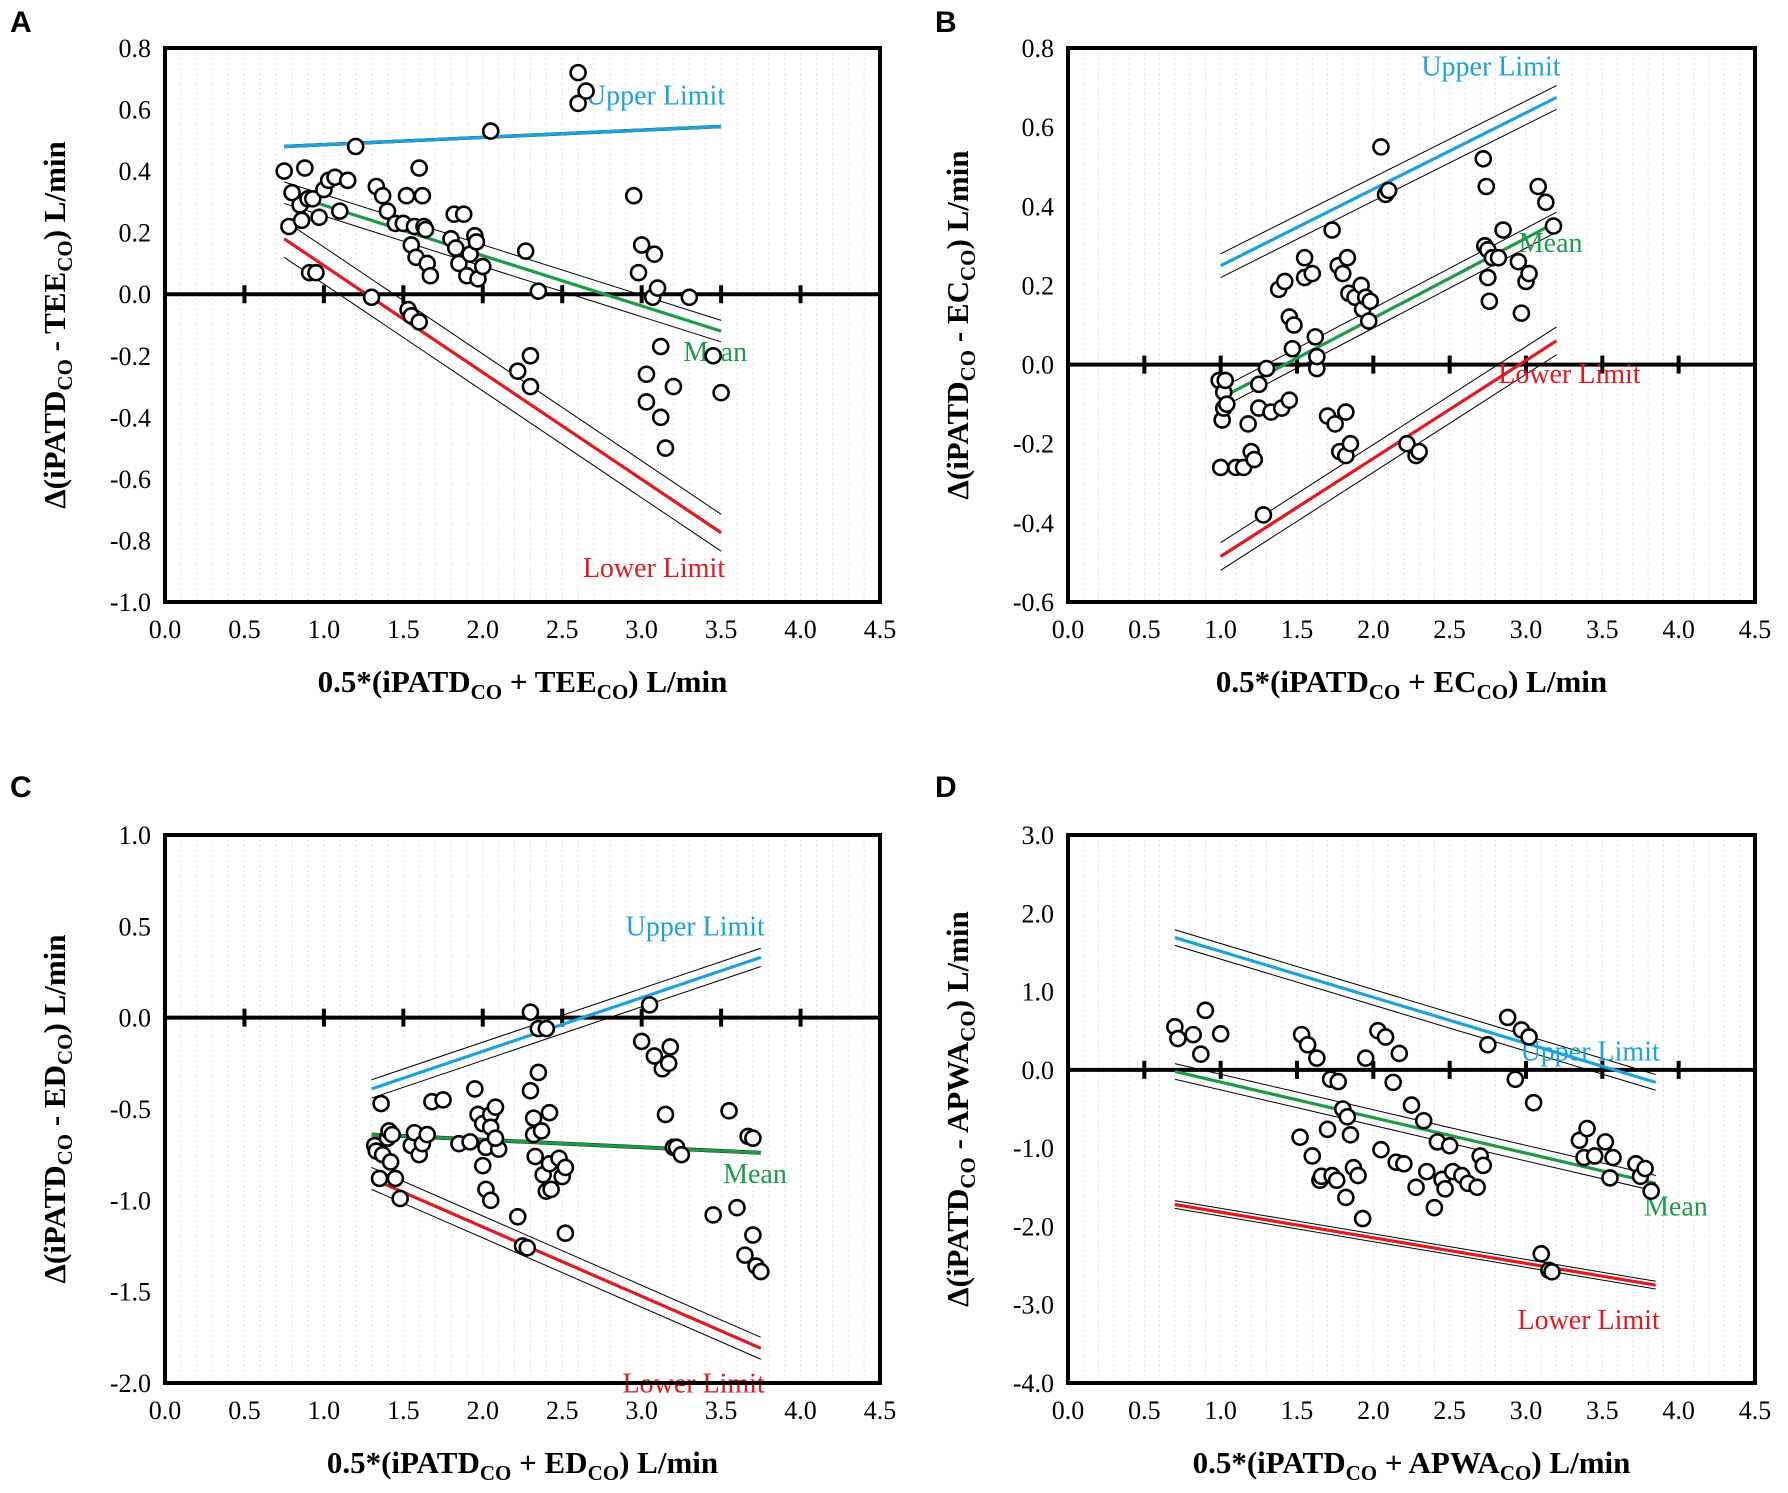 The width and height of the screenshot is (1788, 1493). What do you see at coordinates (1220, 629) in the screenshot?
I see `x-tick-label: 1.0` at bounding box center [1220, 629].